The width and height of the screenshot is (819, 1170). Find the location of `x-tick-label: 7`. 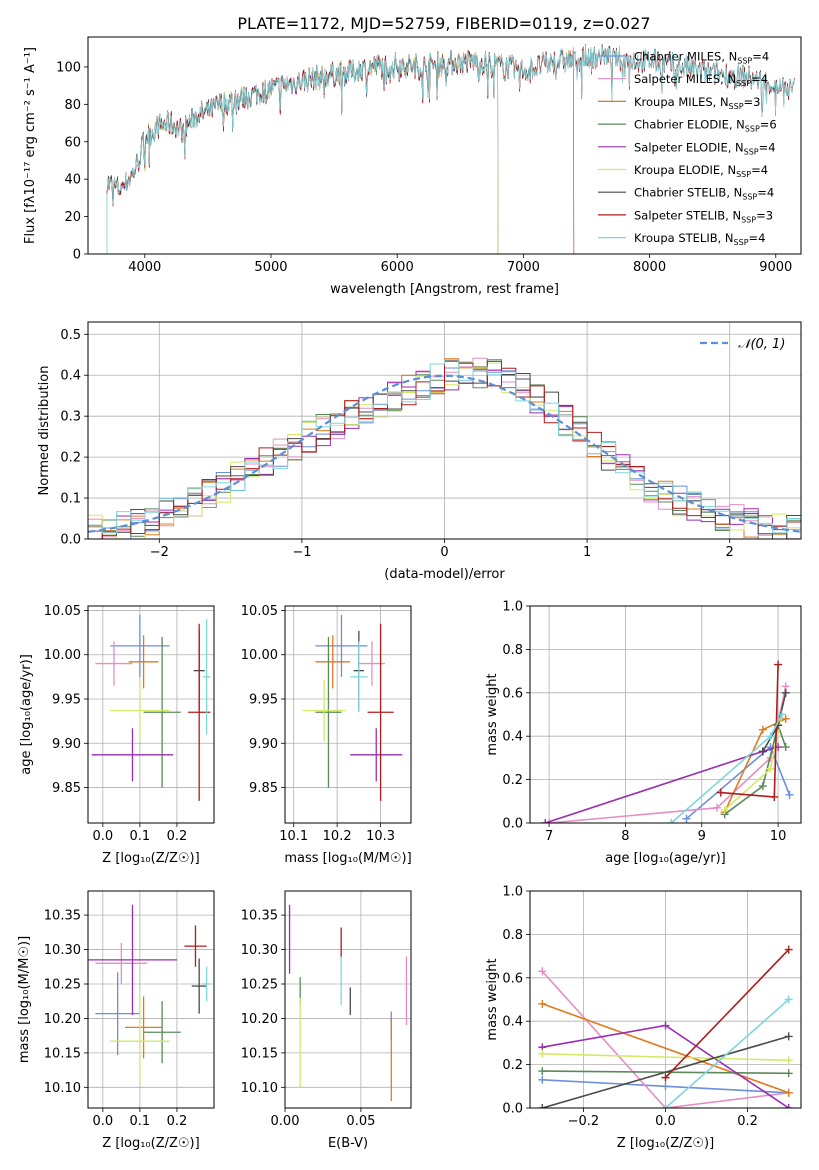

x-tick-label: 7 is located at coordinates (549, 836).